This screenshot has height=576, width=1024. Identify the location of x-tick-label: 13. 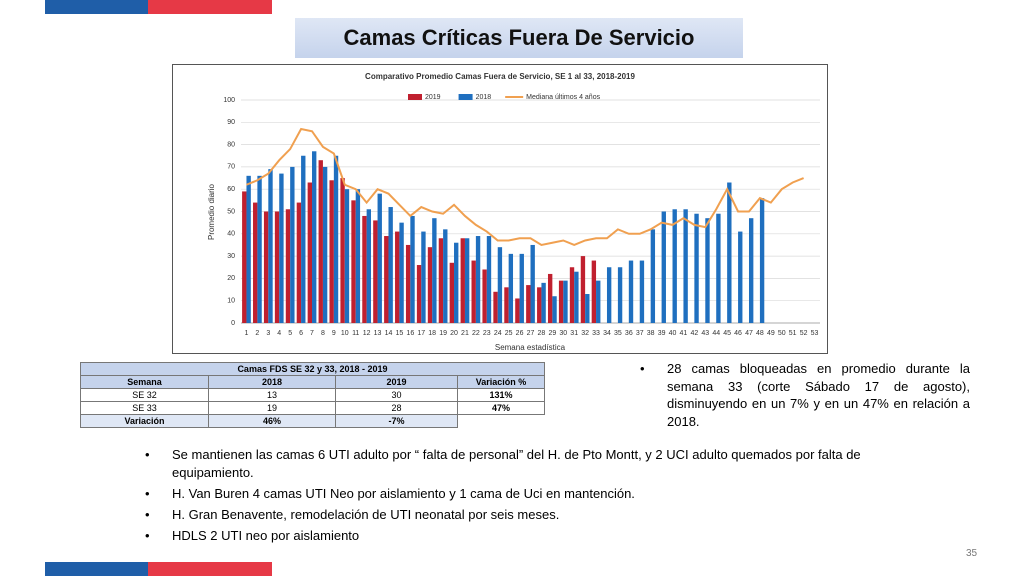
(378, 333).